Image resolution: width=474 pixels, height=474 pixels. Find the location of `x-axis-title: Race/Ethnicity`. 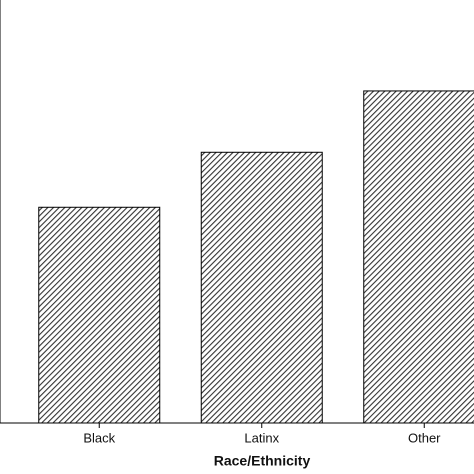

x-axis-title: Race/Ethnicity is located at coordinates (262, 461).